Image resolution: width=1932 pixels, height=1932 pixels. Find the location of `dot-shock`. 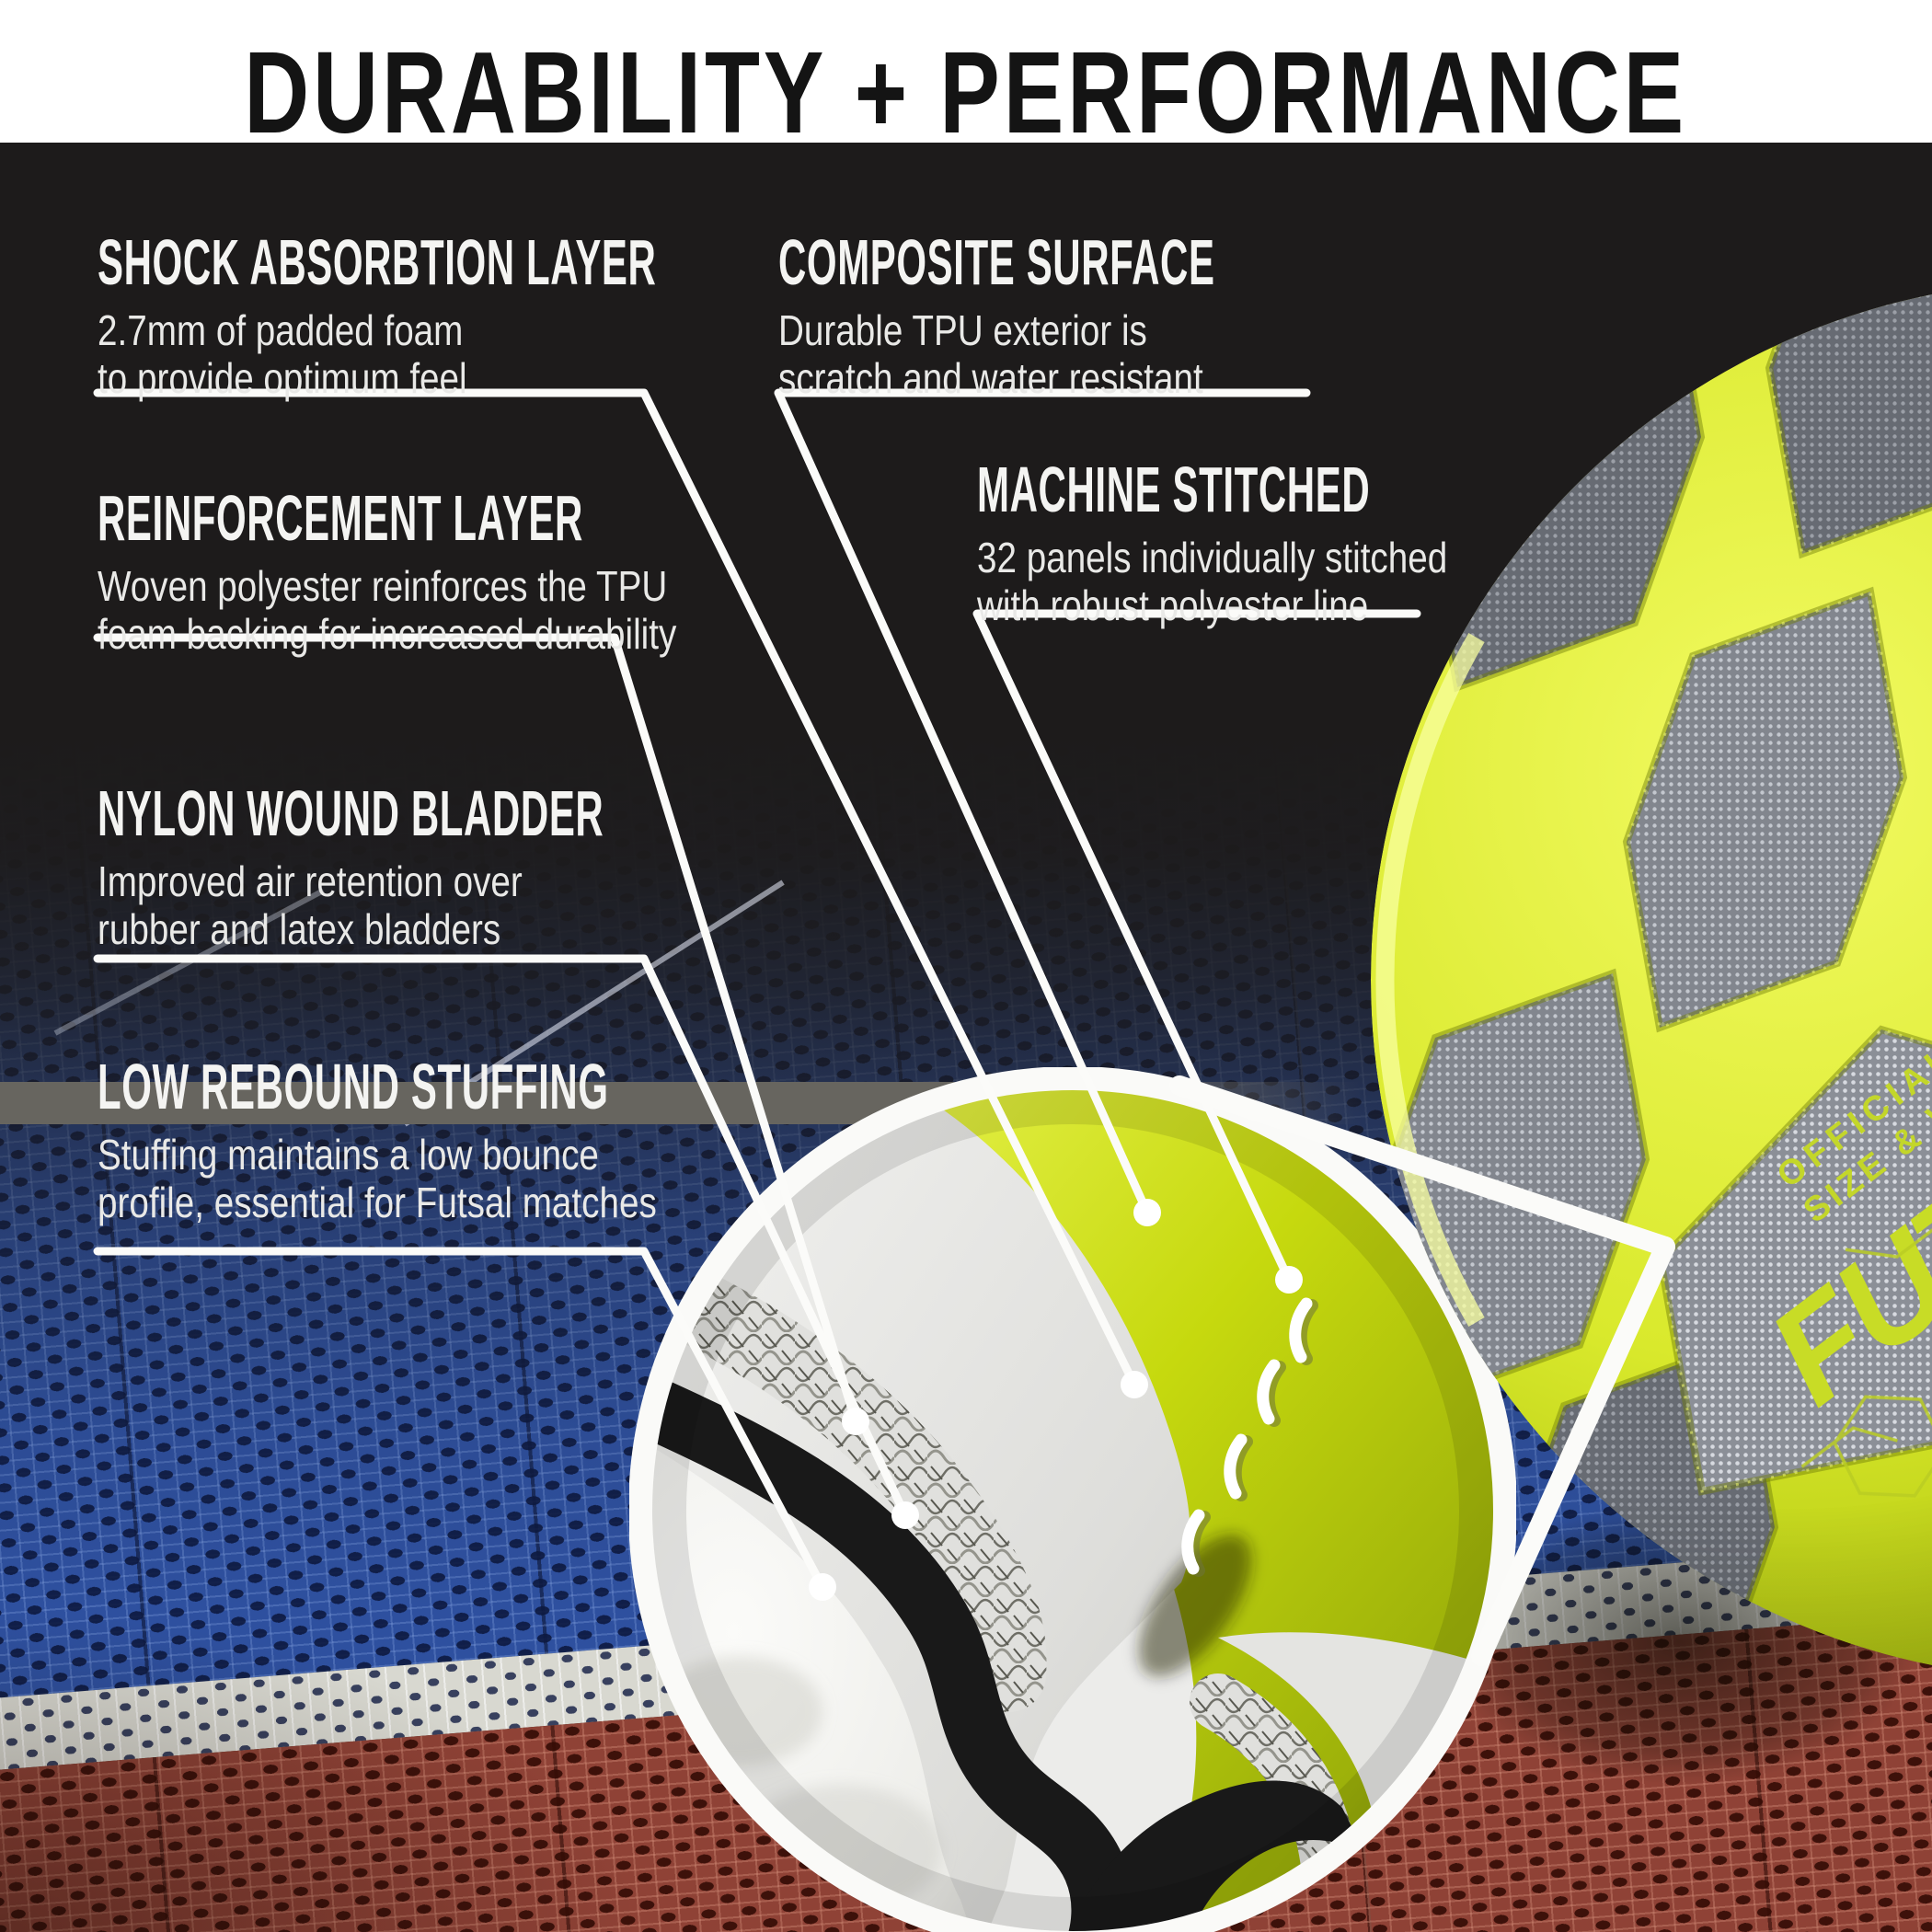

dot-shock is located at coordinates (1134, 1384).